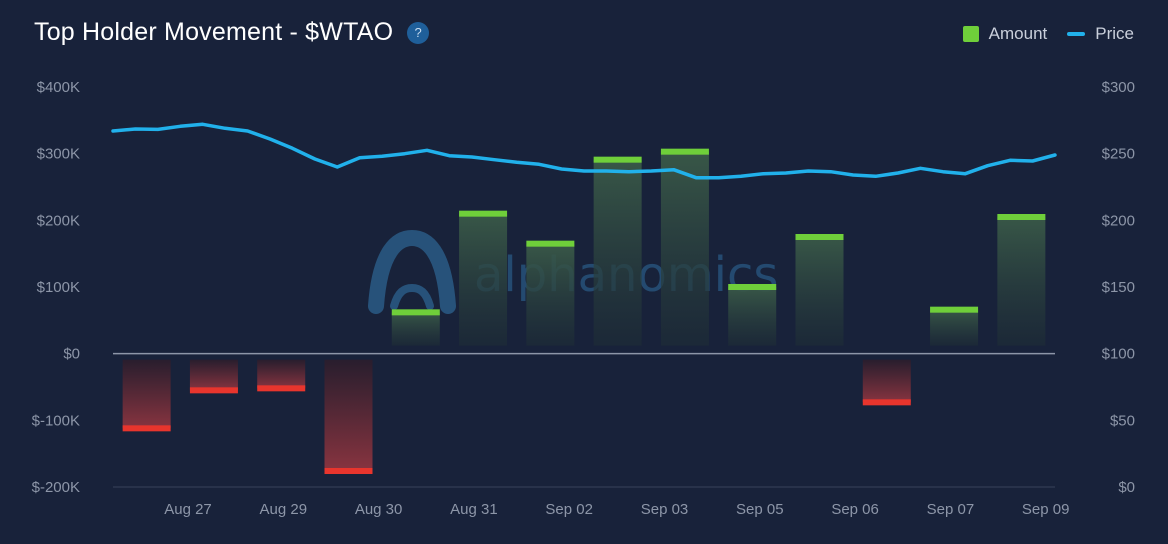 The height and width of the screenshot is (544, 1168). What do you see at coordinates (474, 509) in the screenshot?
I see `x-tick-label: Aug 31` at bounding box center [474, 509].